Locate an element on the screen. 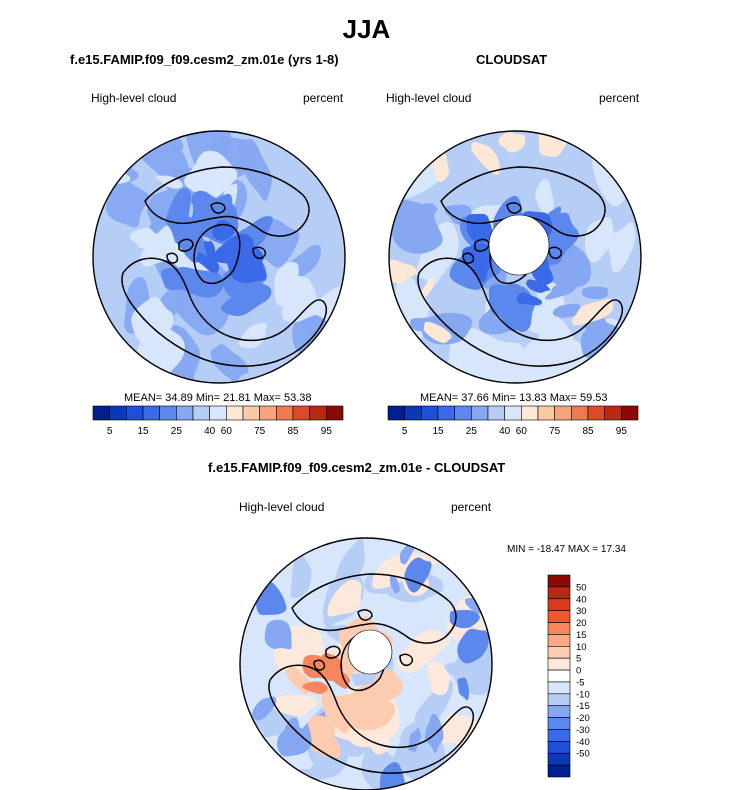  panel2-colorbar-tick-label: 25 is located at coordinates (472, 431).